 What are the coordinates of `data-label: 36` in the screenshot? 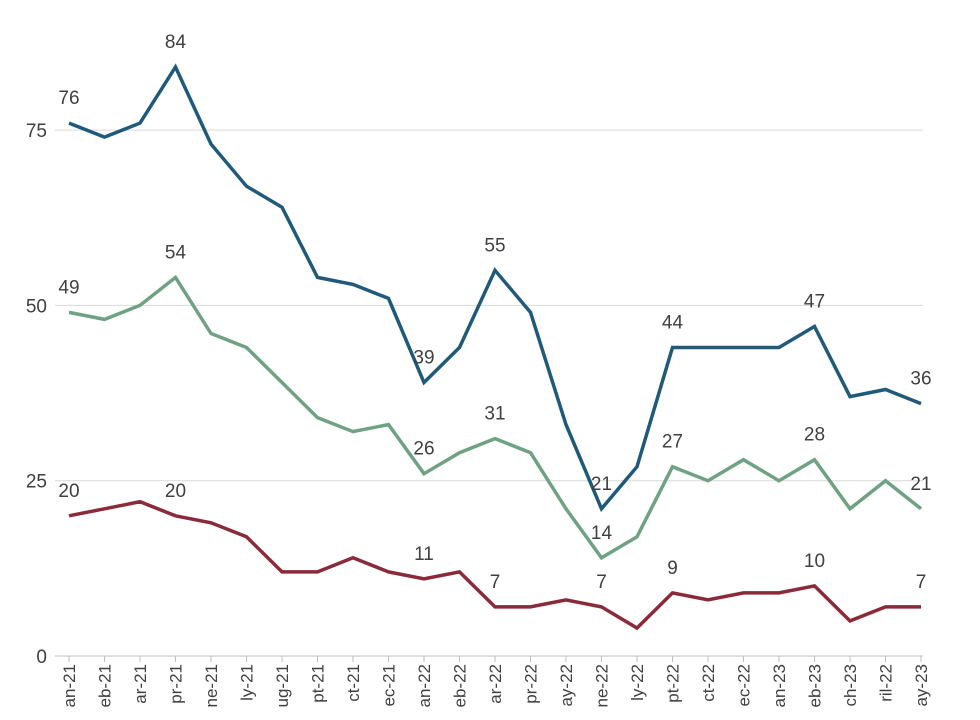 It's located at (920, 379).